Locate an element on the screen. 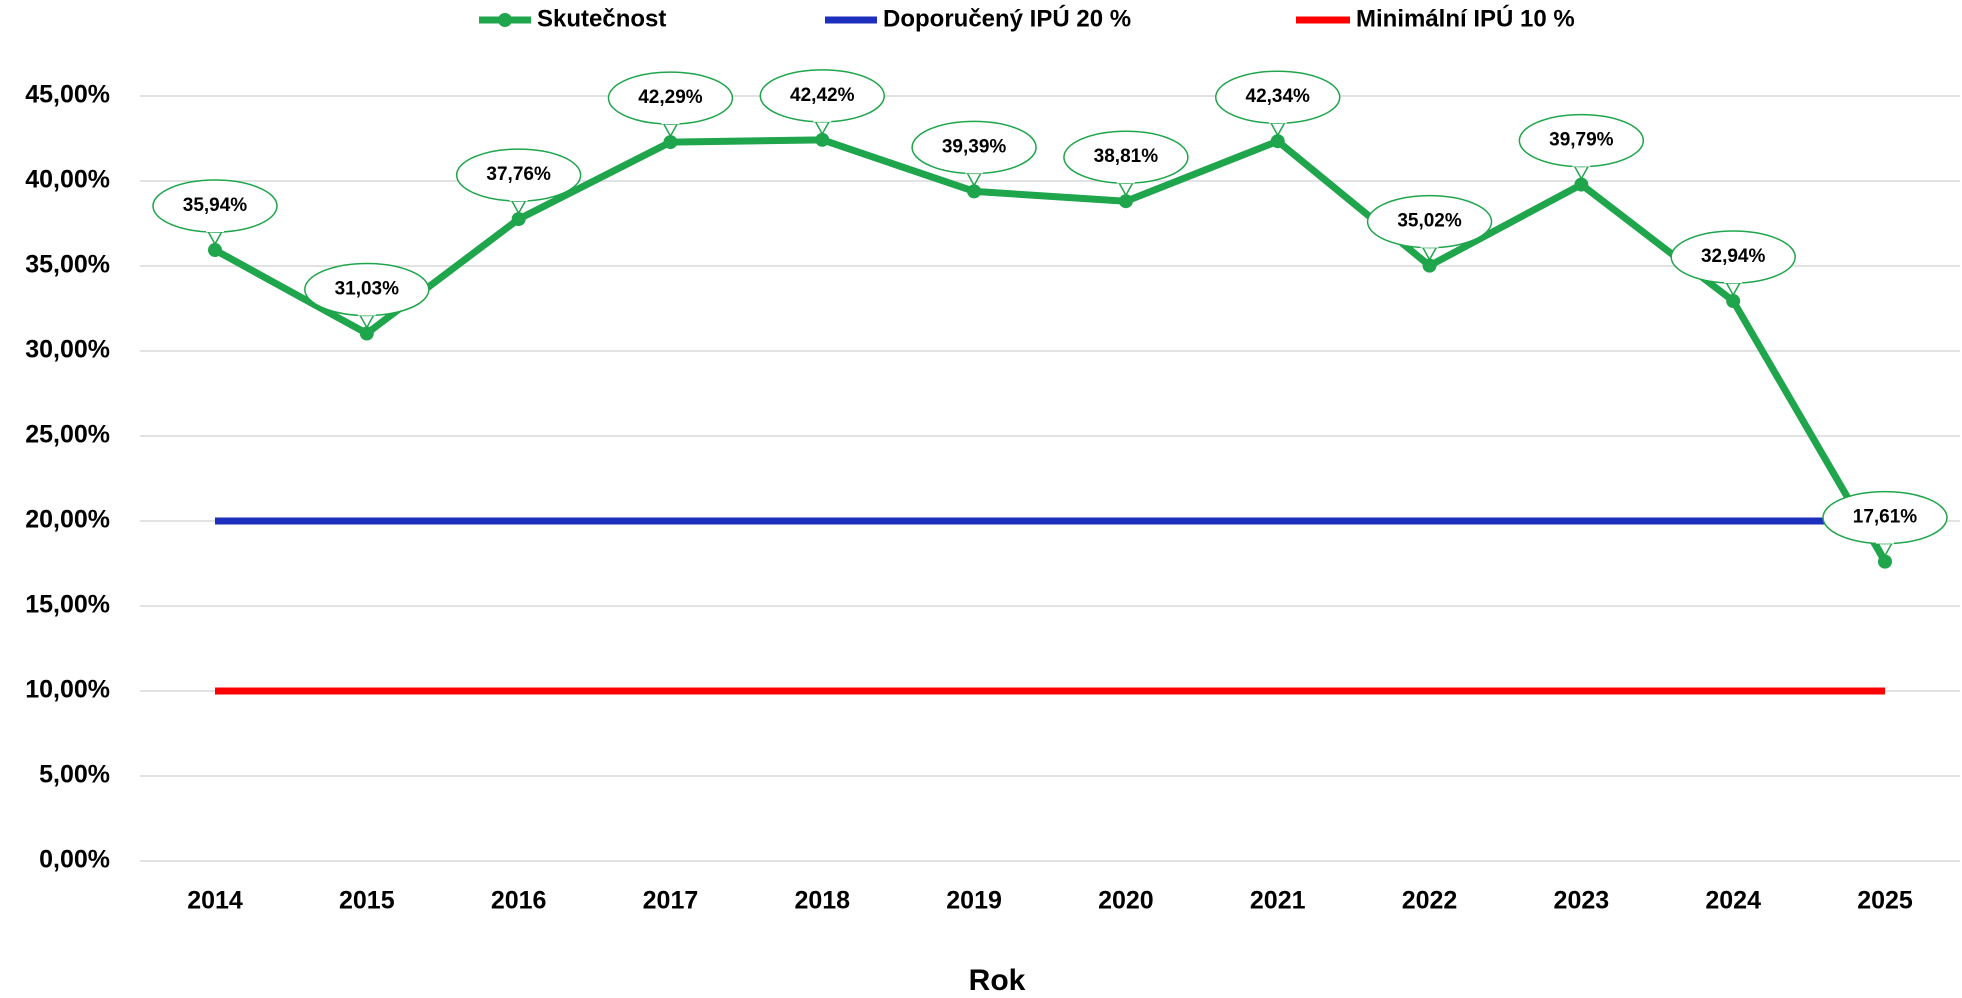  data-label: 38,81% is located at coordinates (1126, 156).